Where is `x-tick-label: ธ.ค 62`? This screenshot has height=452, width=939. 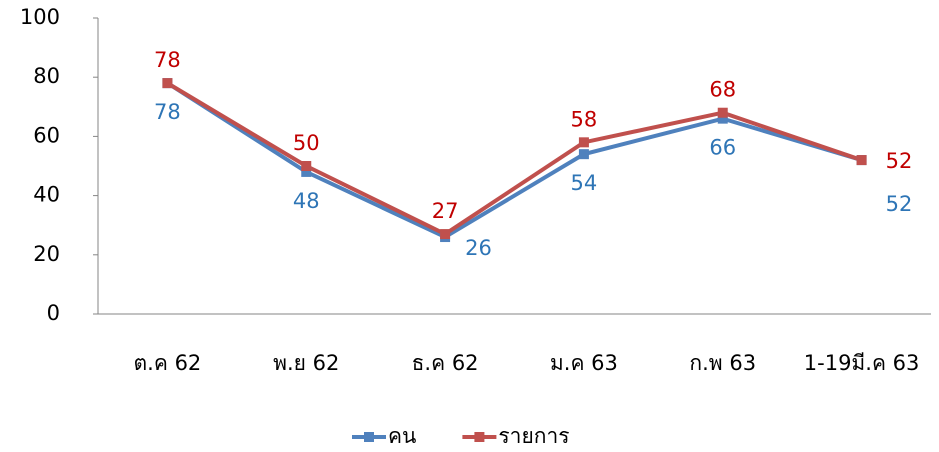 x-tick-label: ธ.ค 62 is located at coordinates (445, 363).